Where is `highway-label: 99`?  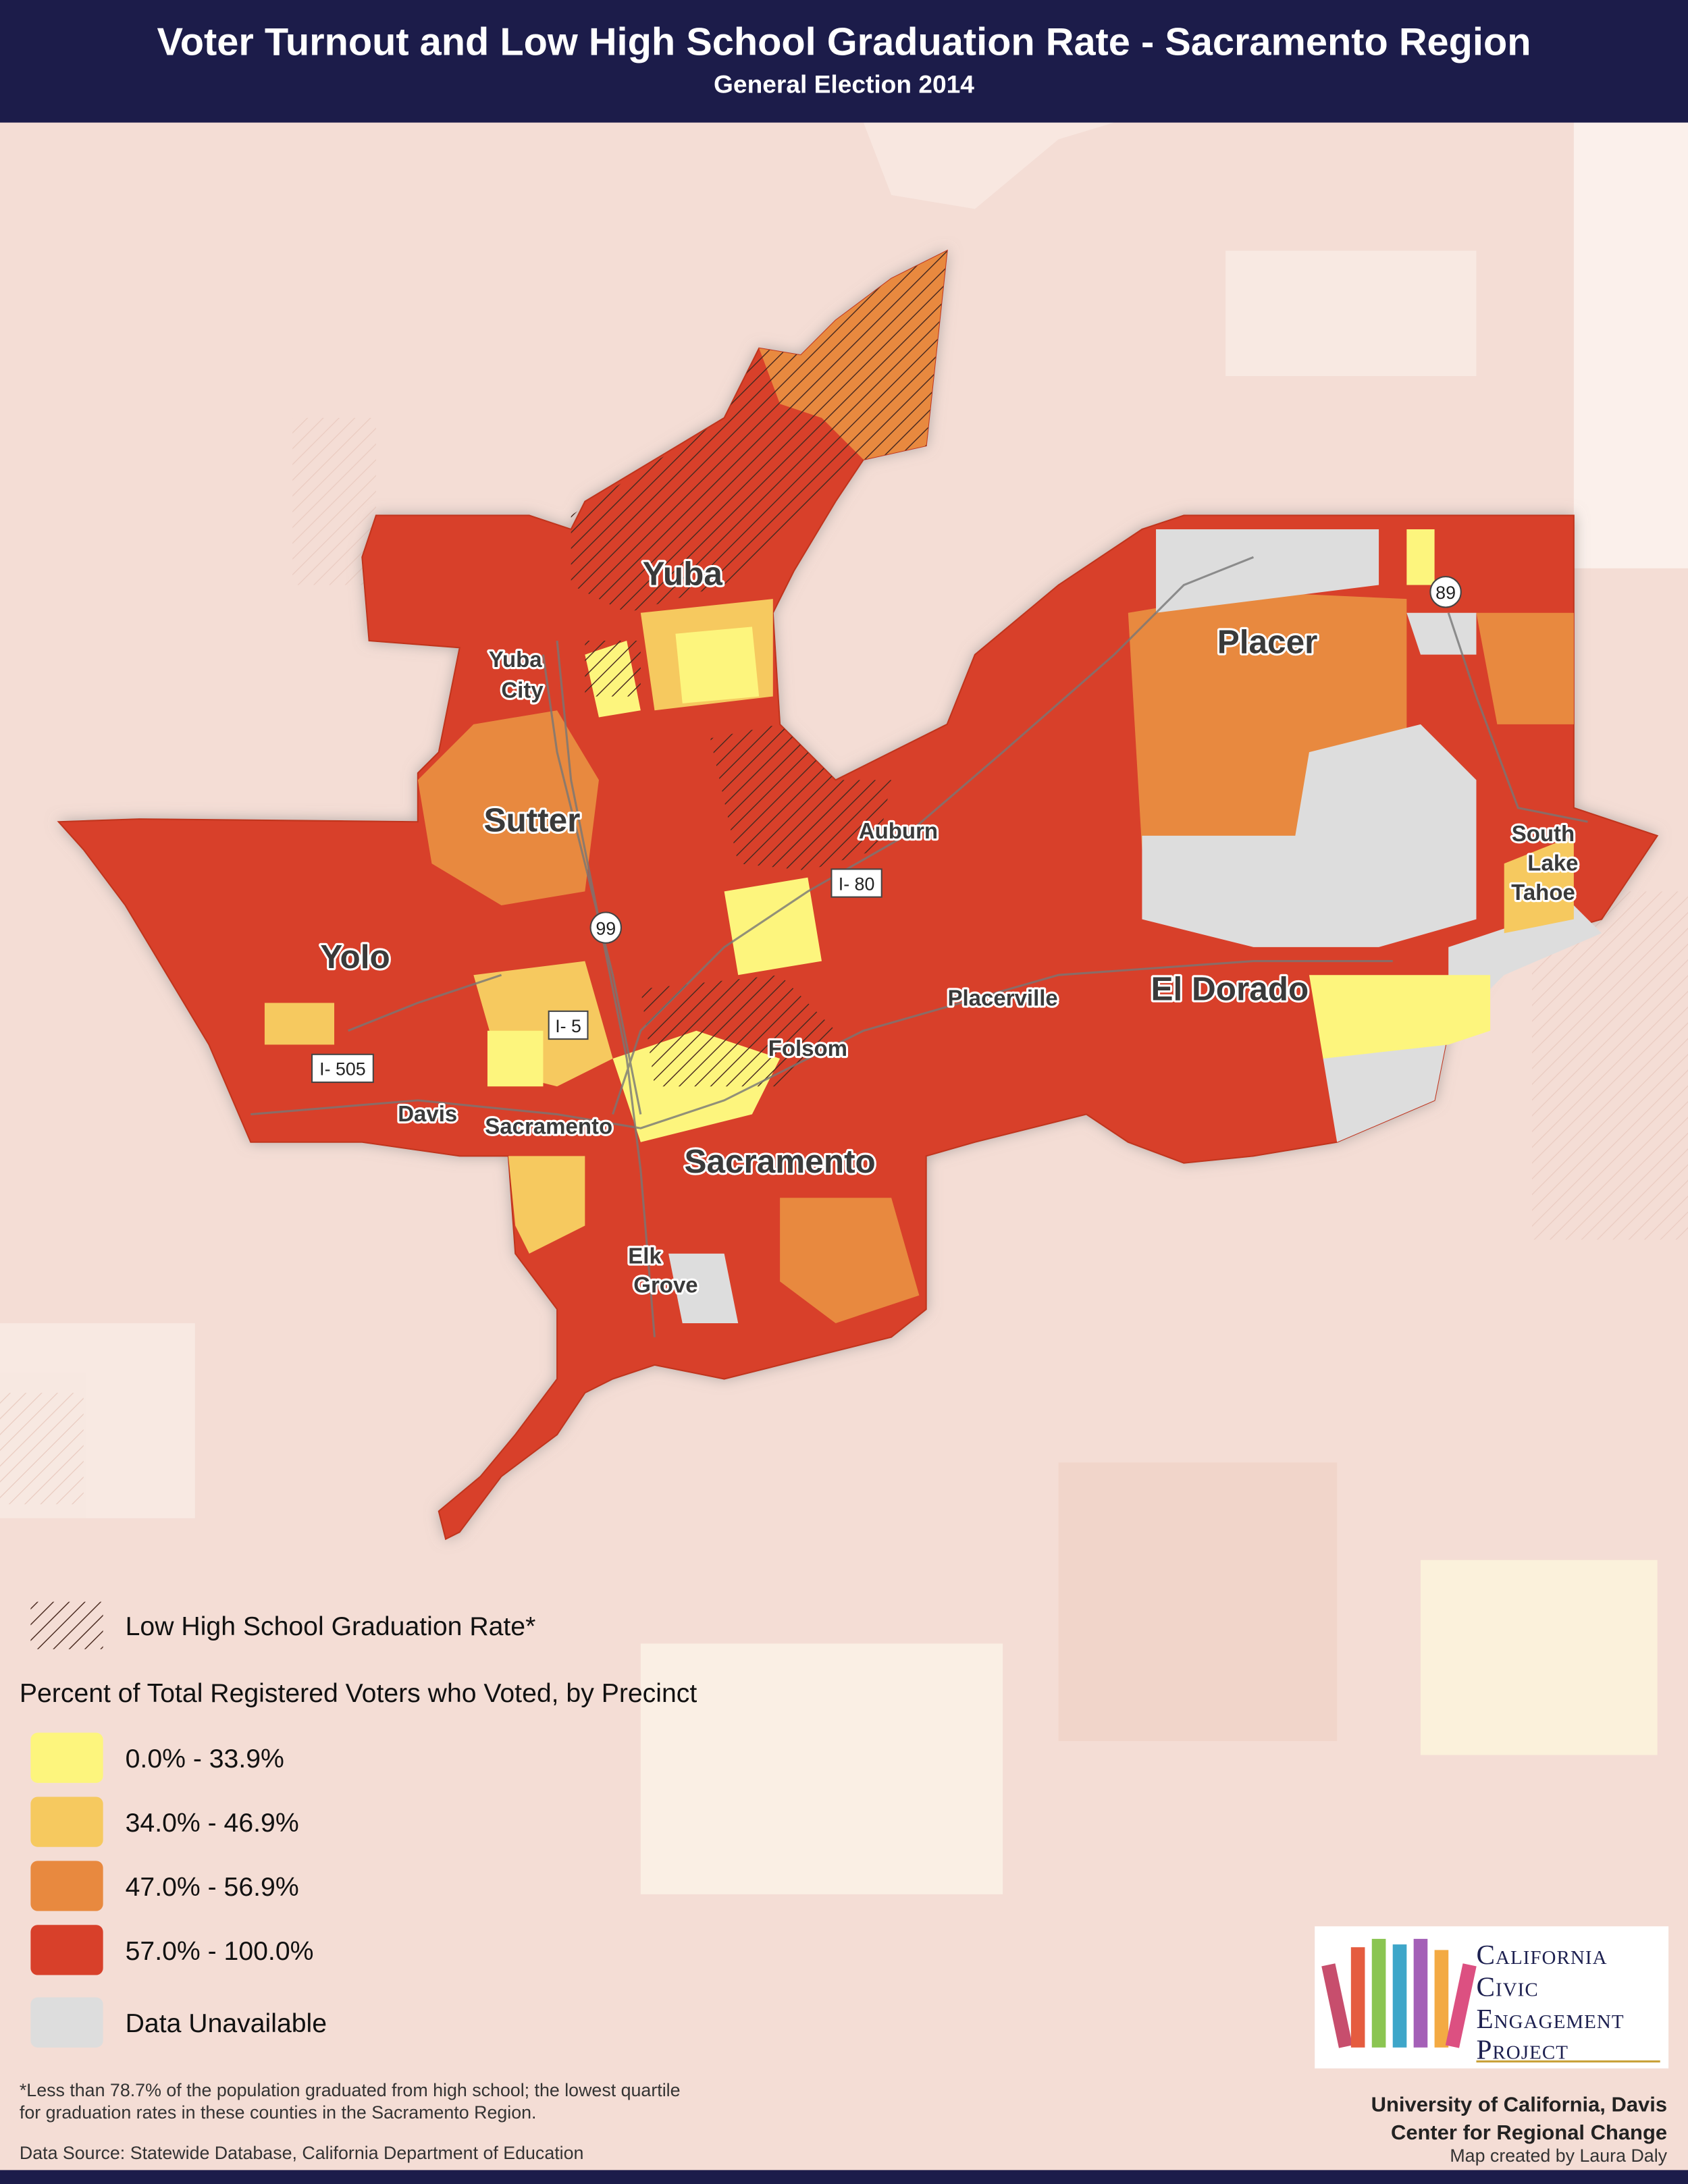 highway-label: 99 is located at coordinates (606, 928).